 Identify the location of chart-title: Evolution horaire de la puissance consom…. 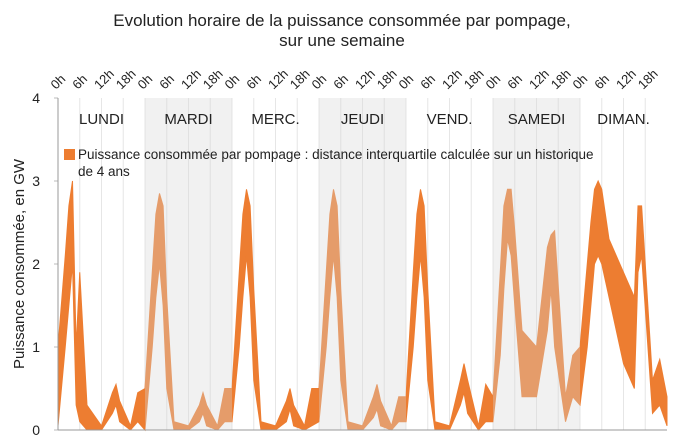
(341, 20).